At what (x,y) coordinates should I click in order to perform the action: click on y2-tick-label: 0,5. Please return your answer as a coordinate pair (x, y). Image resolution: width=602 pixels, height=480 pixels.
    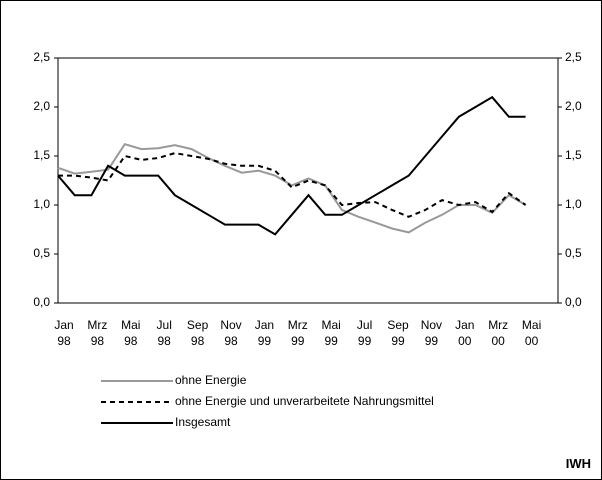
    Looking at the image, I should click on (573, 253).